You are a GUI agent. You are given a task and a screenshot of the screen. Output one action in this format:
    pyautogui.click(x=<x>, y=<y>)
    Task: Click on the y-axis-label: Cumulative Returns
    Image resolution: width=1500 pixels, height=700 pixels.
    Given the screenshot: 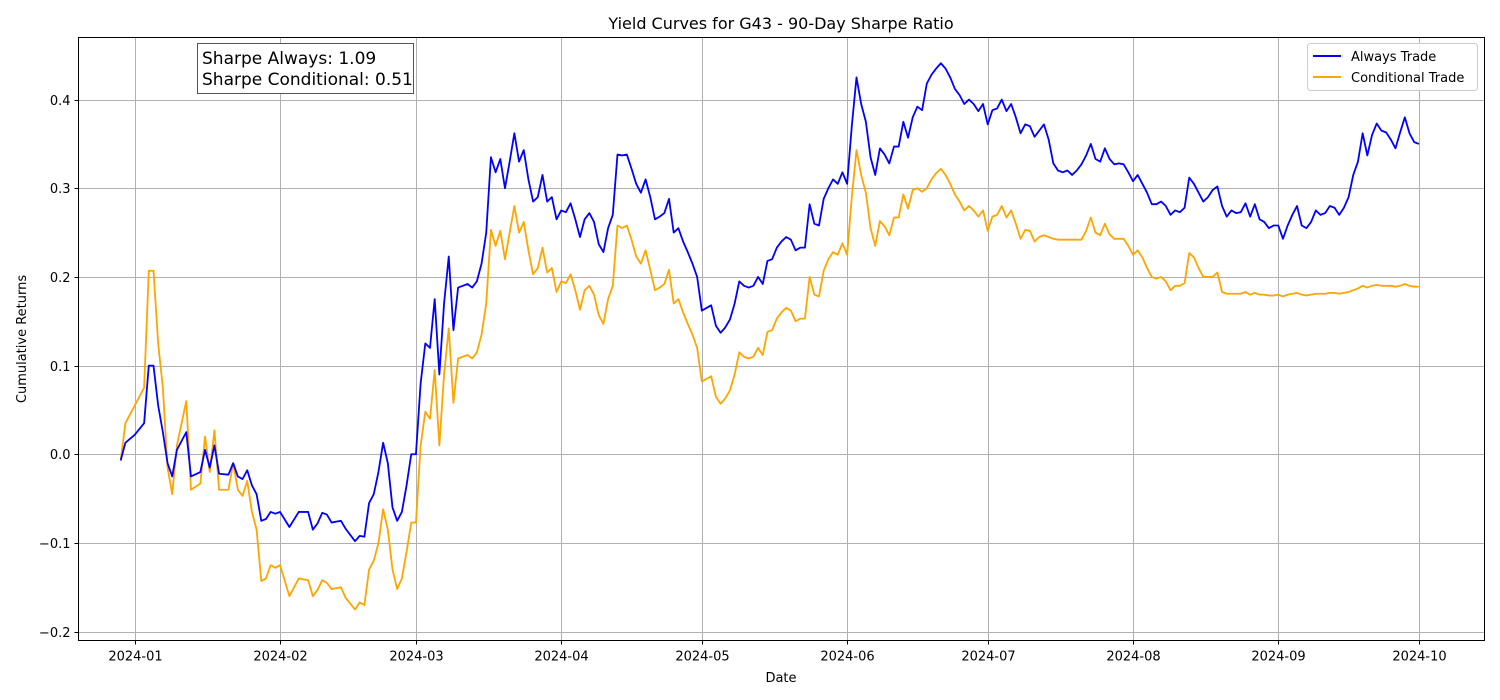 What is the action you would take?
    pyautogui.click(x=22, y=339)
    